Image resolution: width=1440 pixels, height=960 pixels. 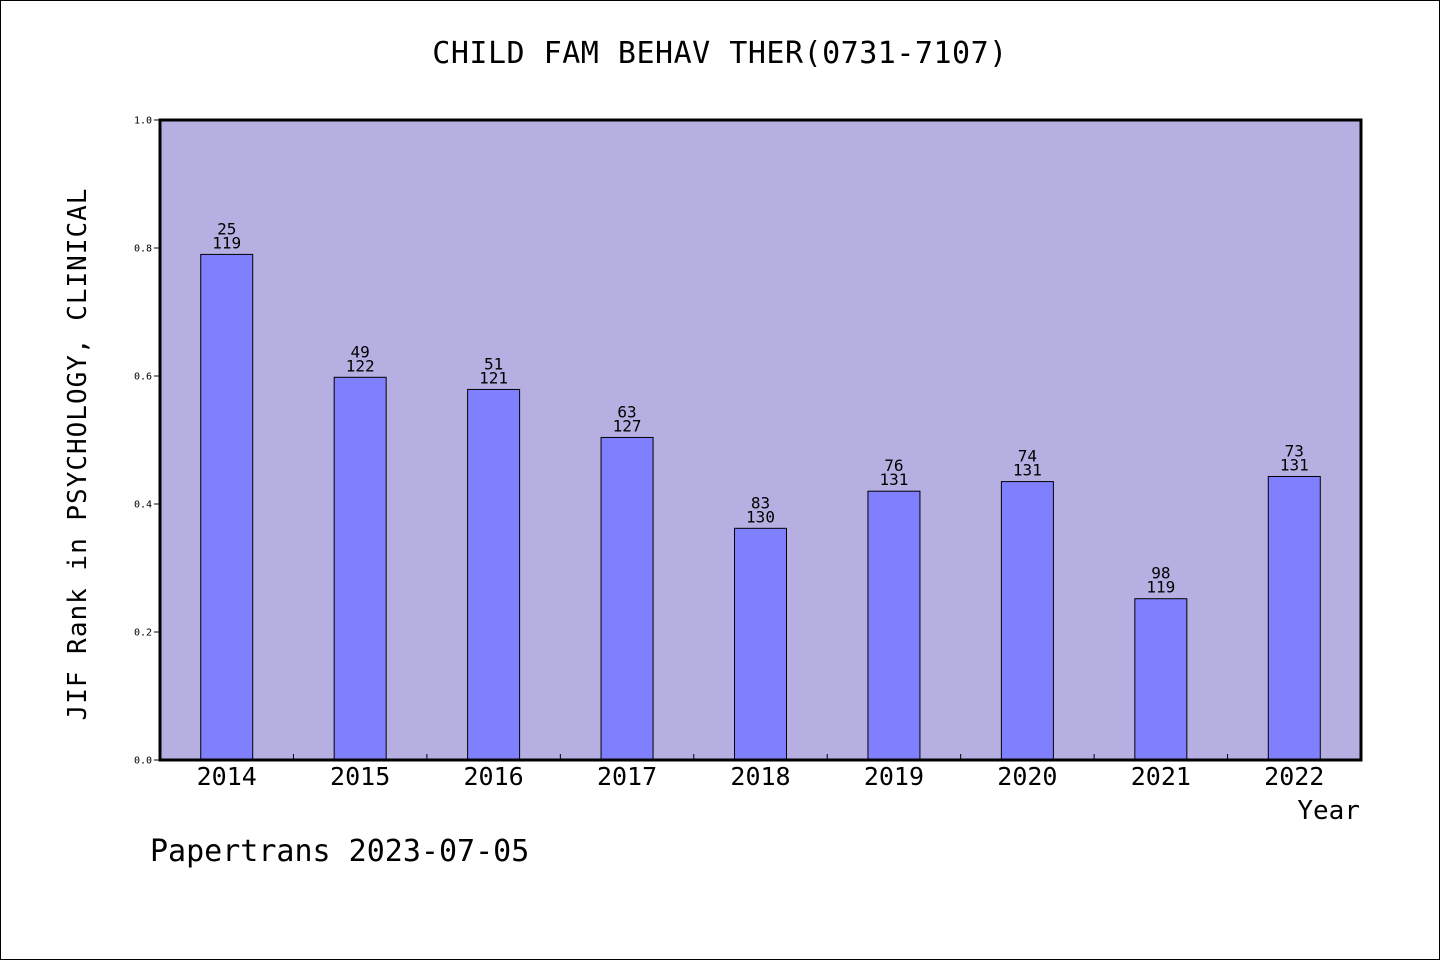 What do you see at coordinates (893, 465) in the screenshot?
I see `bar-rank-label: 76` at bounding box center [893, 465].